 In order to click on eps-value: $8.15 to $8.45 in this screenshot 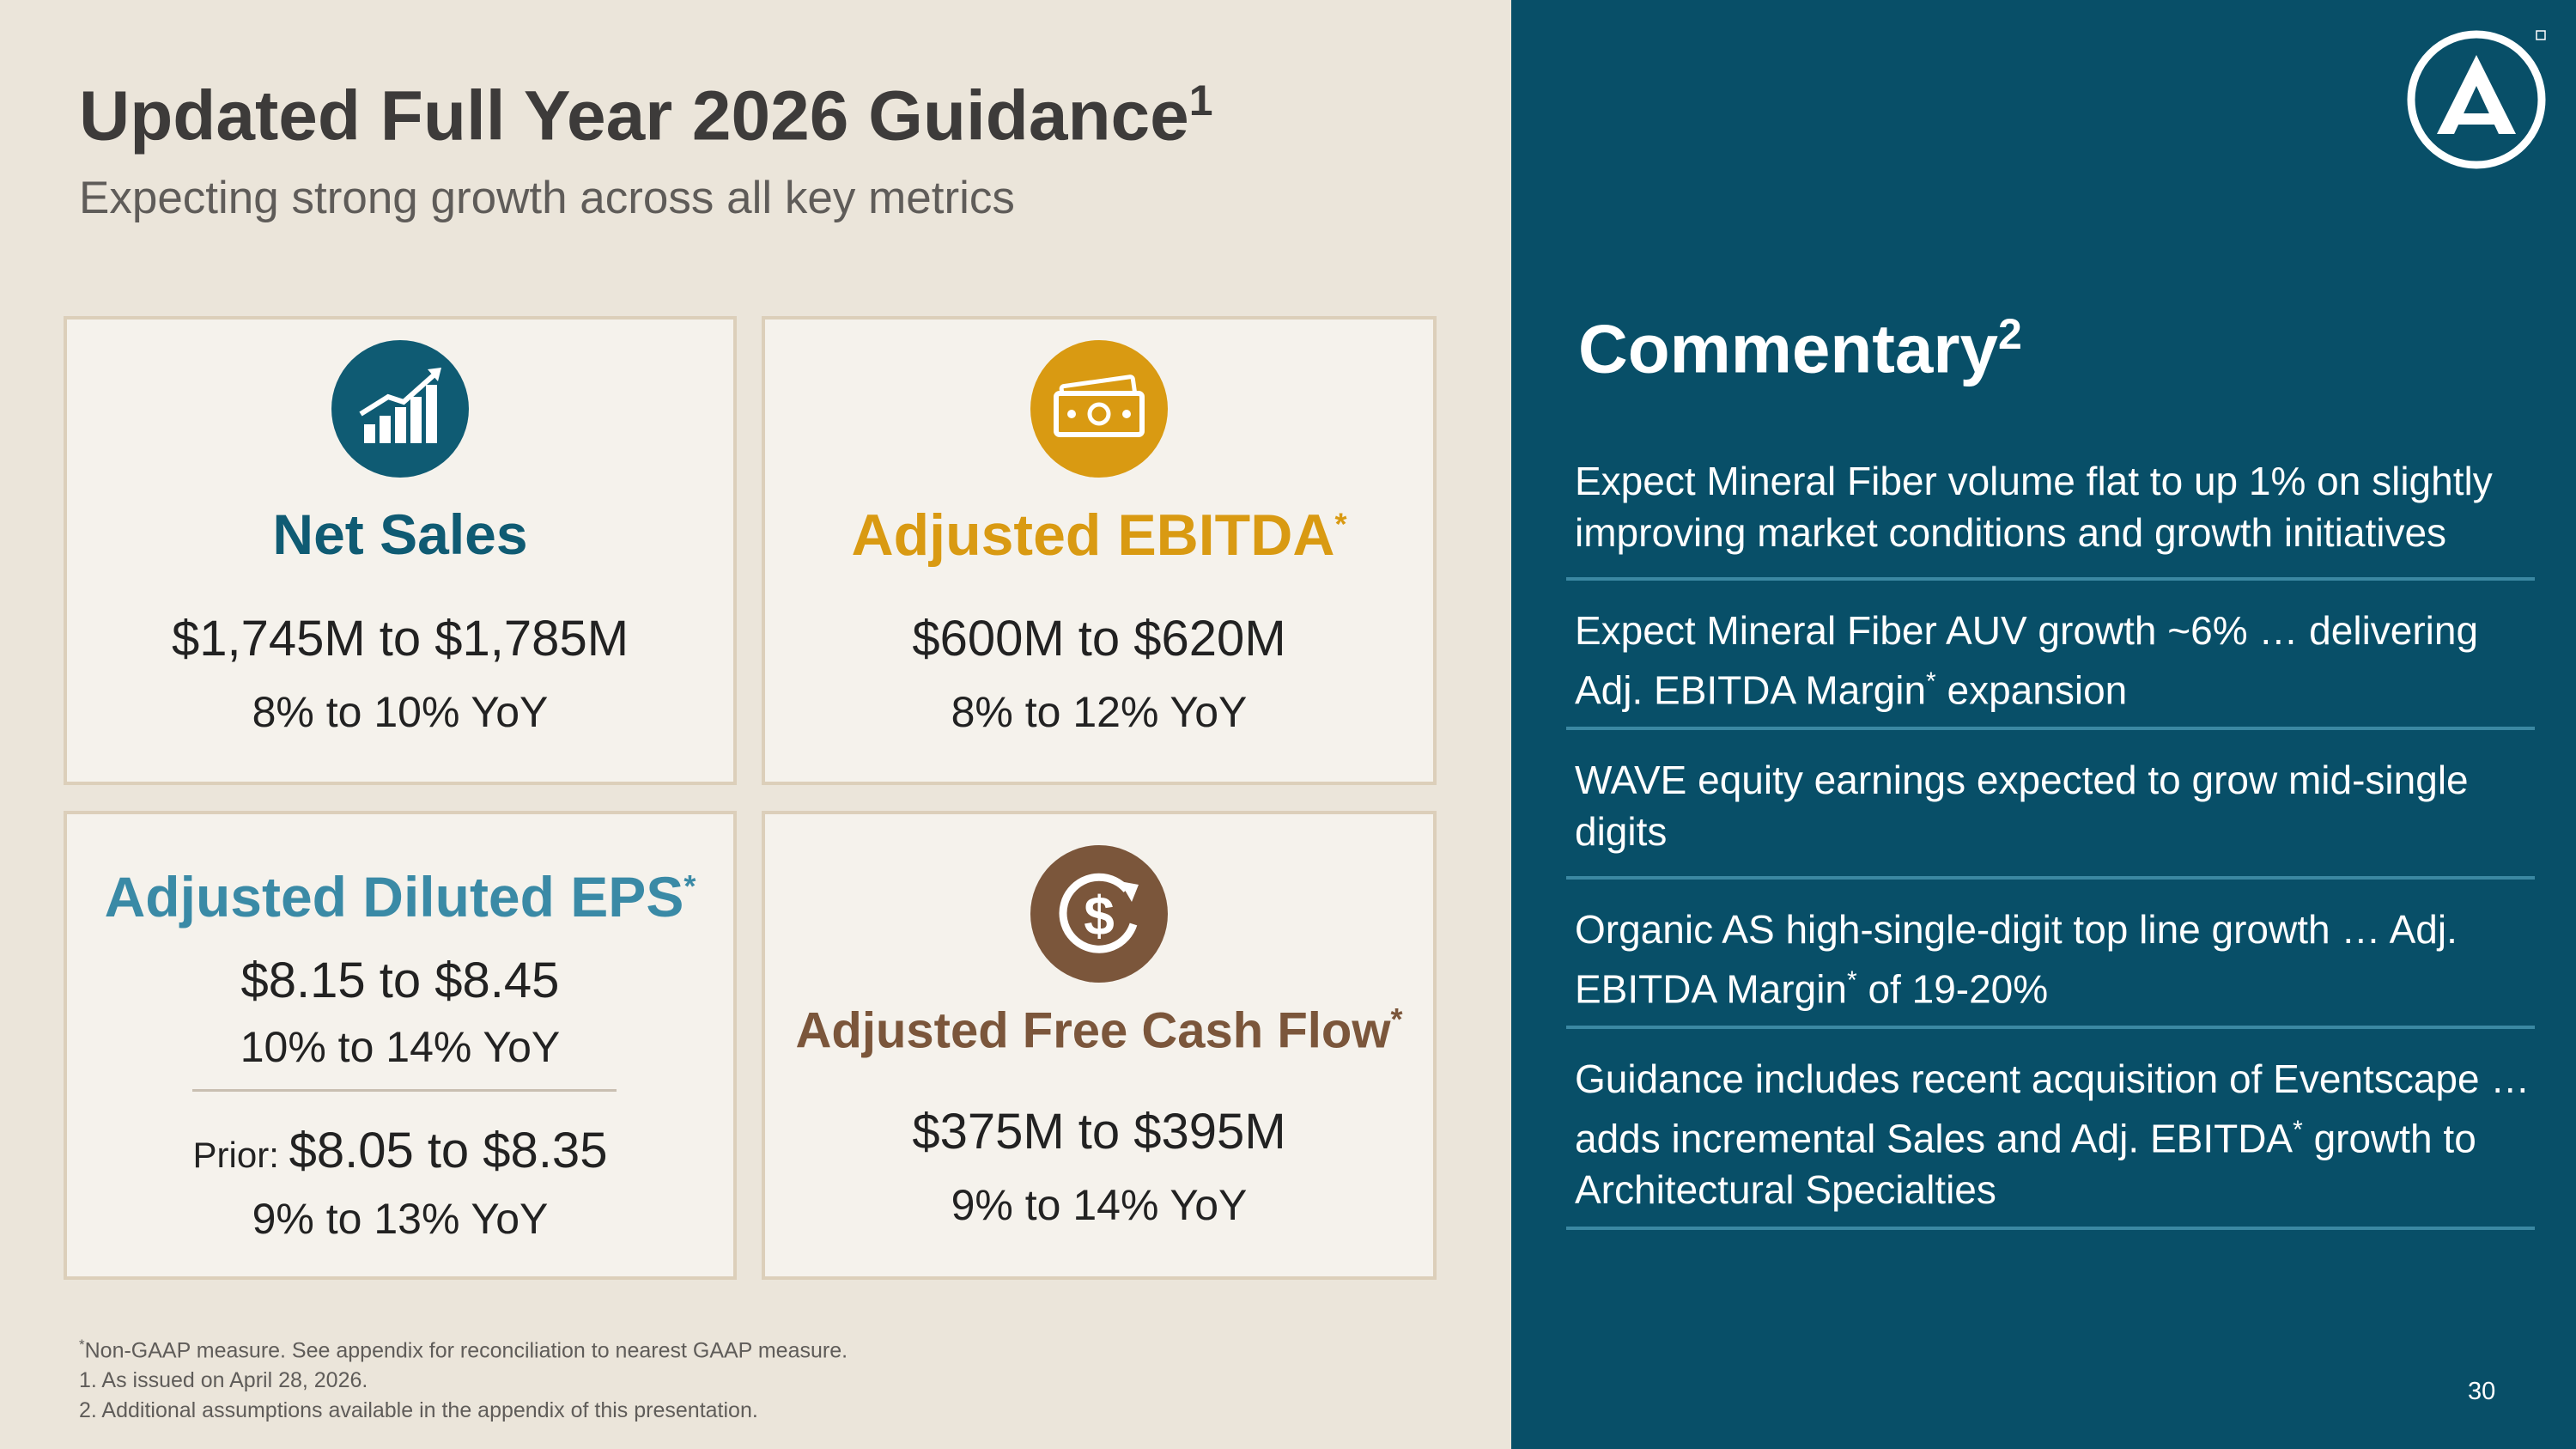, I will do `click(400, 980)`.